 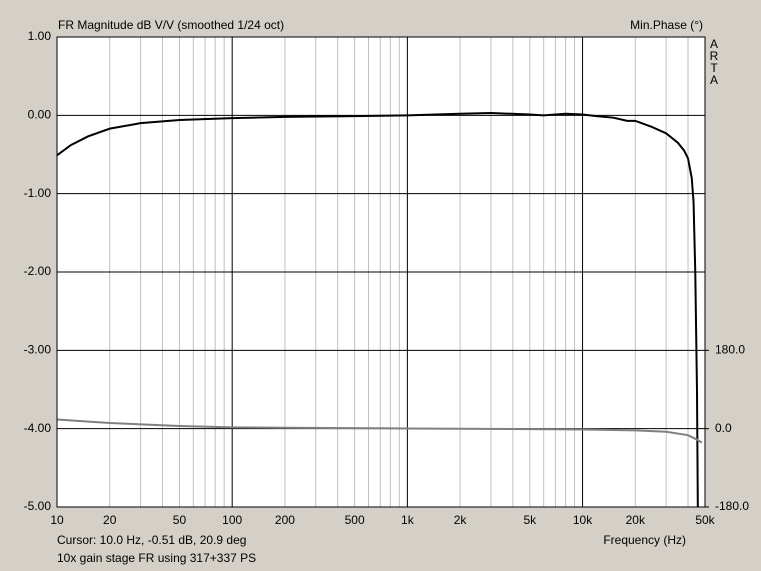 I want to click on y-tick-label: 1.00, so click(x=40, y=36).